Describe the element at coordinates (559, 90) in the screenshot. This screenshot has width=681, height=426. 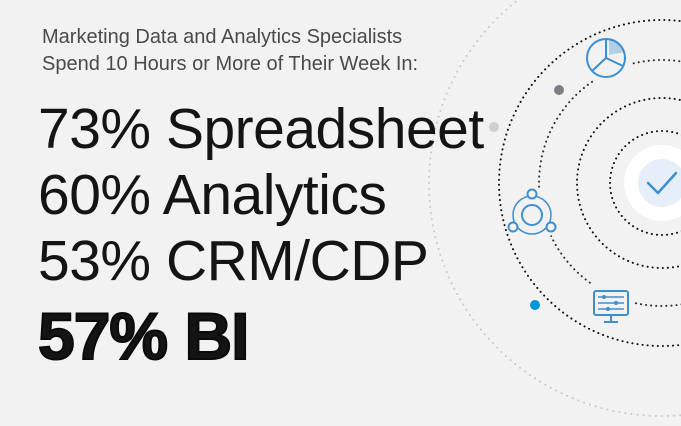
I see `orbit-dot-gray` at that location.